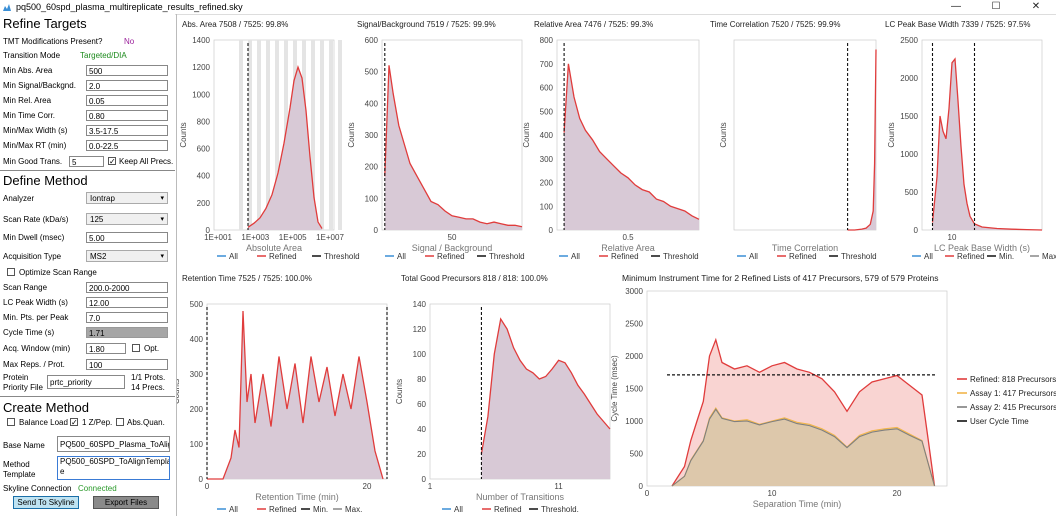 The image size is (1056, 518). I want to click on x-tick-label: 0.5, so click(628, 237).